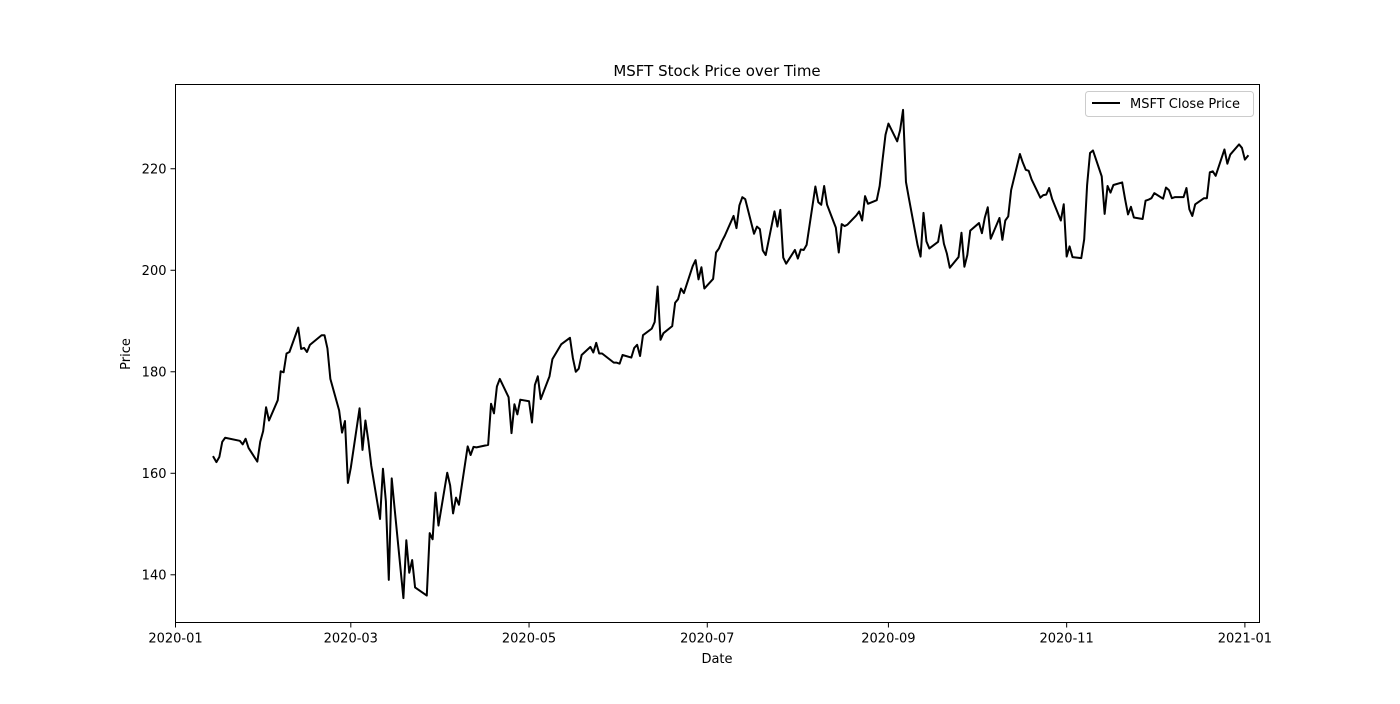 Image resolution: width=1400 pixels, height=704 pixels. Describe the element at coordinates (707, 639) in the screenshot. I see `x-tick-label: 2020-07` at that location.